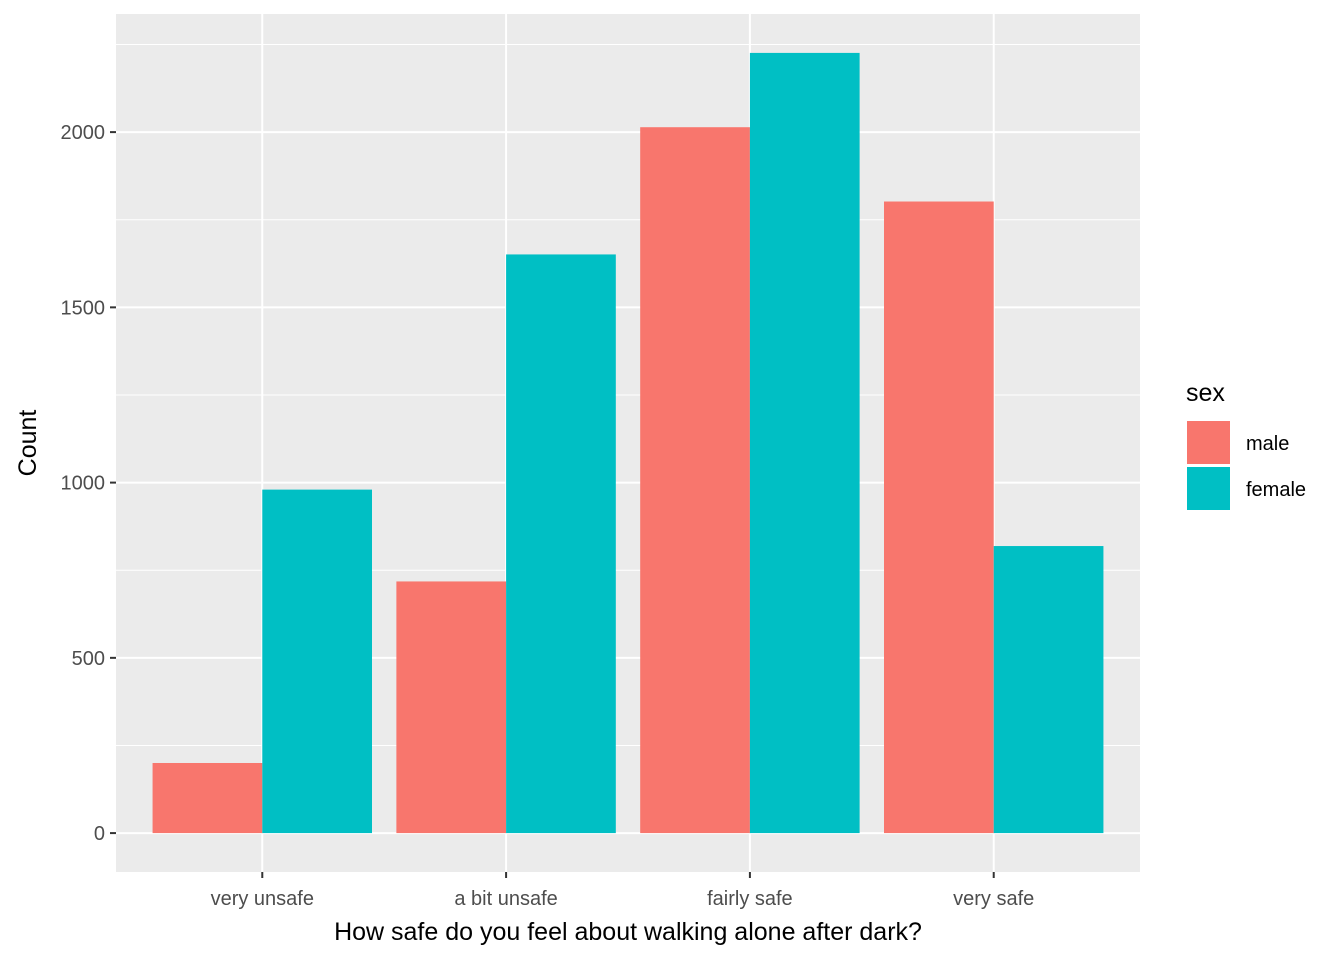 This screenshot has width=1344, height=960. What do you see at coordinates (750, 899) in the screenshot?
I see `x-tick-label: fairly safe` at bounding box center [750, 899].